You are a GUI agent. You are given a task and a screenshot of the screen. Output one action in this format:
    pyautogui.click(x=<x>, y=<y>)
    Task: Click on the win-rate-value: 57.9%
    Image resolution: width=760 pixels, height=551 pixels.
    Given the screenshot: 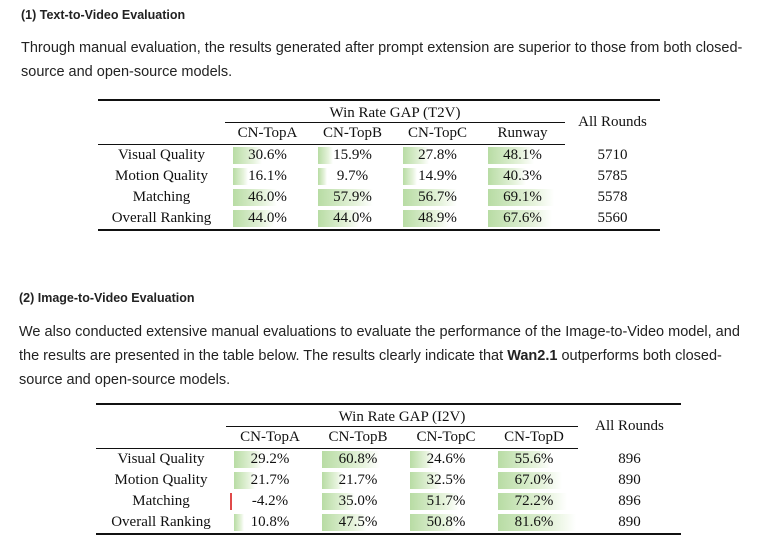 What is the action you would take?
    pyautogui.click(x=352, y=197)
    